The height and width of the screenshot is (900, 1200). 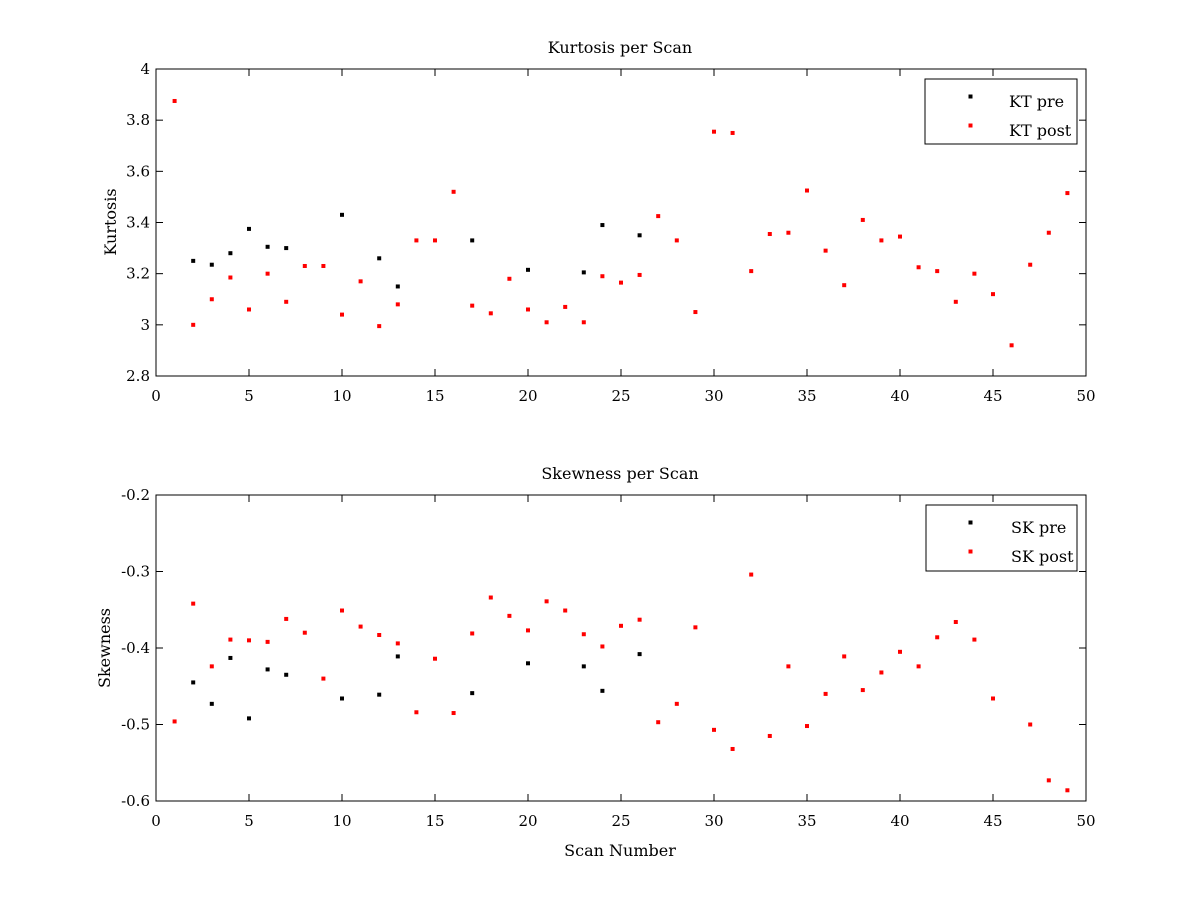 I want to click on kurtosis-y-axis-label: Kurtosis, so click(x=110, y=221).